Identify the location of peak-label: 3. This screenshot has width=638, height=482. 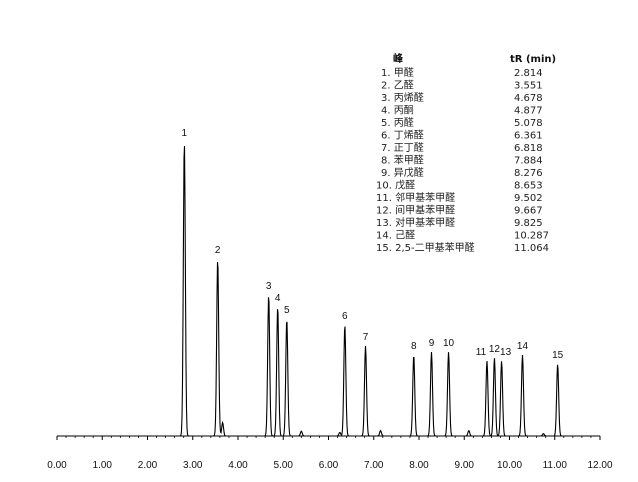
(269, 286).